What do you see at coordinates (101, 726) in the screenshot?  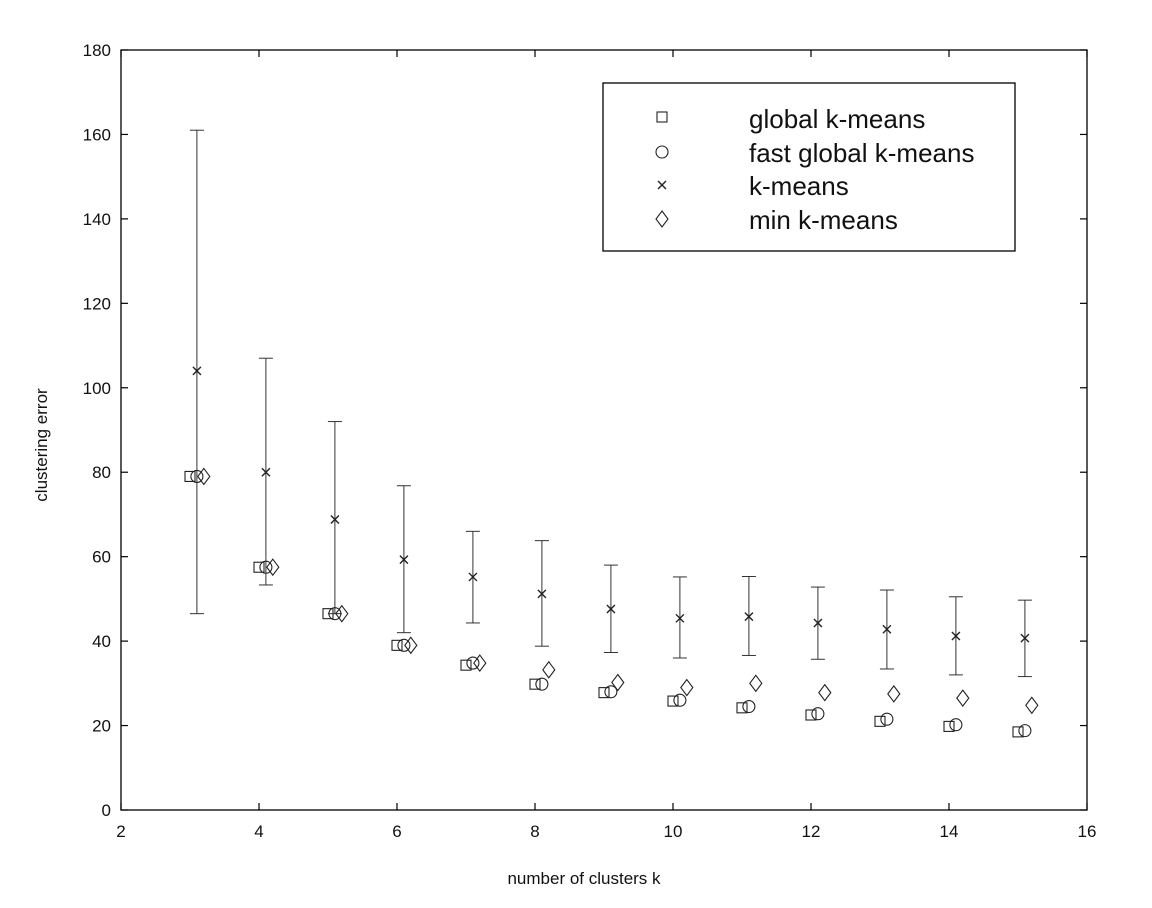 I see `y-tick-label: 20` at bounding box center [101, 726].